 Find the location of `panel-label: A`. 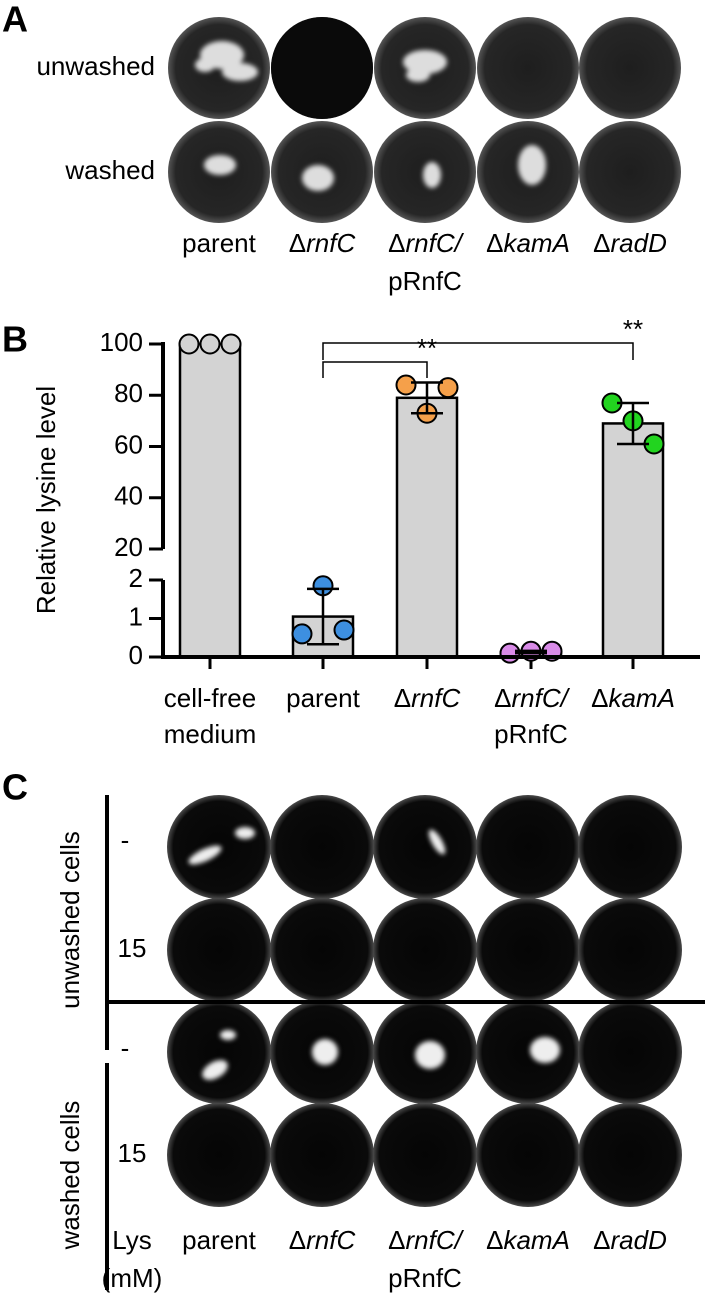

panel-label: A is located at coordinates (15, 20).